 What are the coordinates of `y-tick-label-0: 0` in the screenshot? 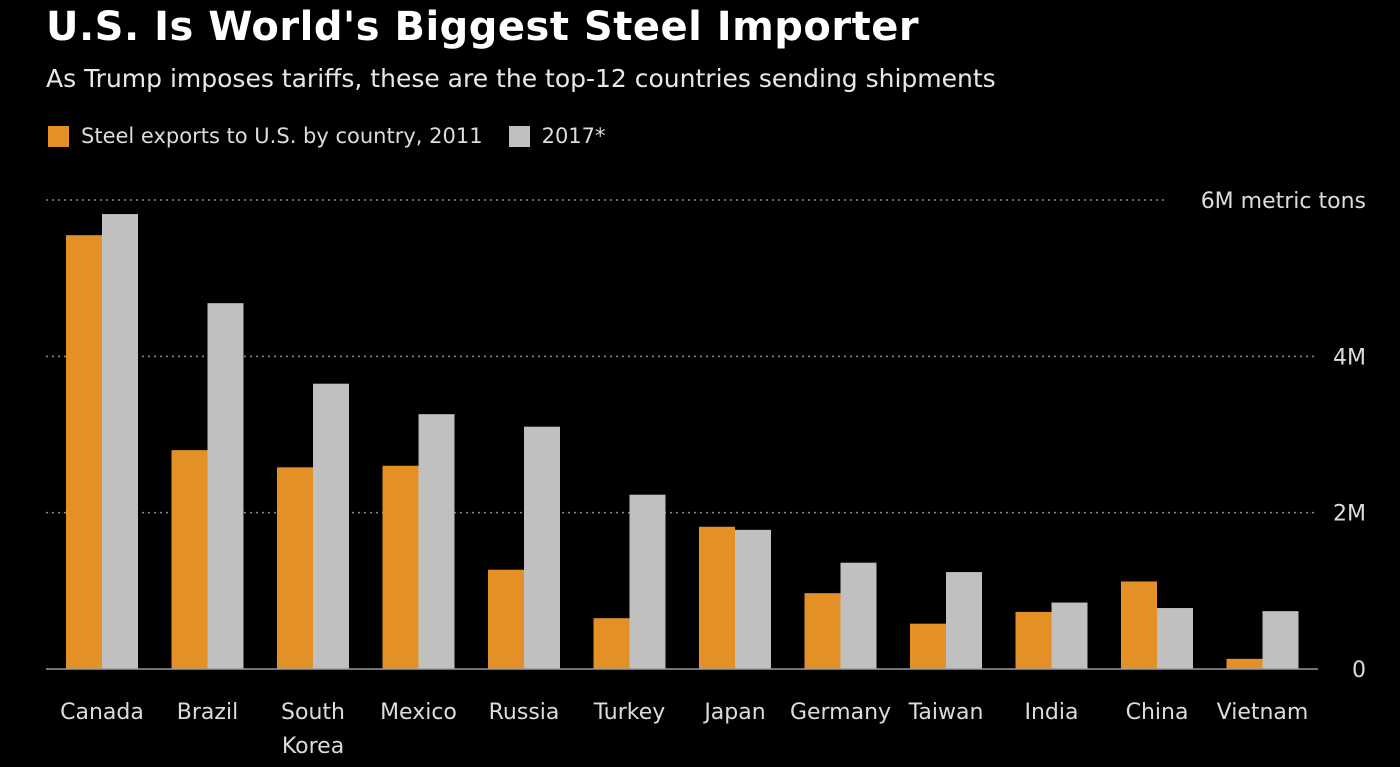 It's located at (1359, 670).